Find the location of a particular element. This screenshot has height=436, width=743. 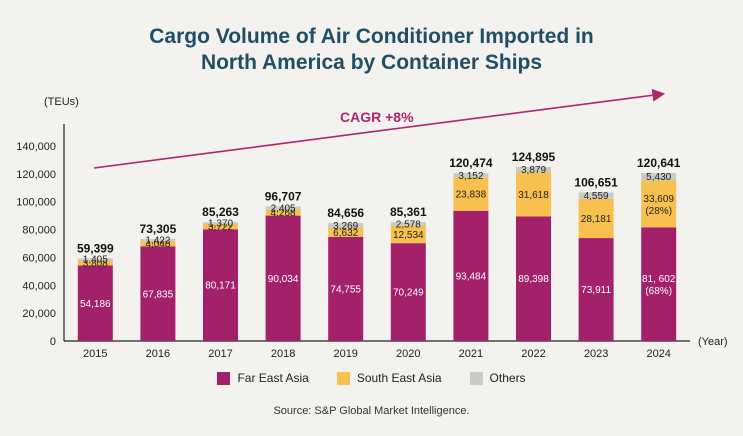

bar-value-label: 3,722 is located at coordinates (220, 227).